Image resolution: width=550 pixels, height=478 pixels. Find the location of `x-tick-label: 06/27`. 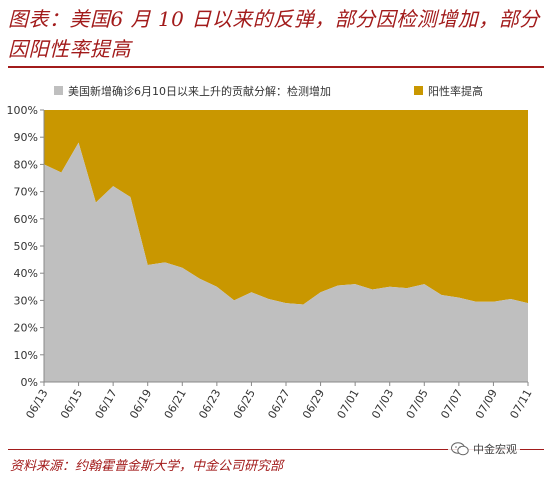

x-tick-label: 06/27 is located at coordinates (278, 404).